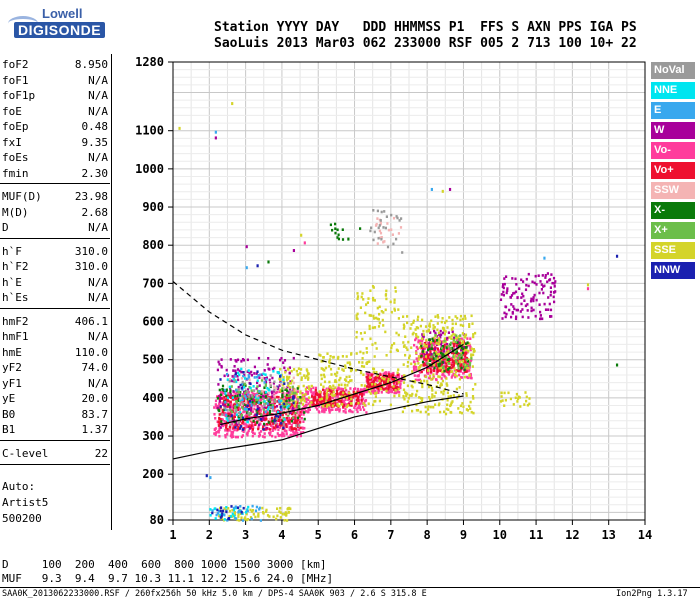  I want to click on x-tick-label: 3, so click(245, 535).